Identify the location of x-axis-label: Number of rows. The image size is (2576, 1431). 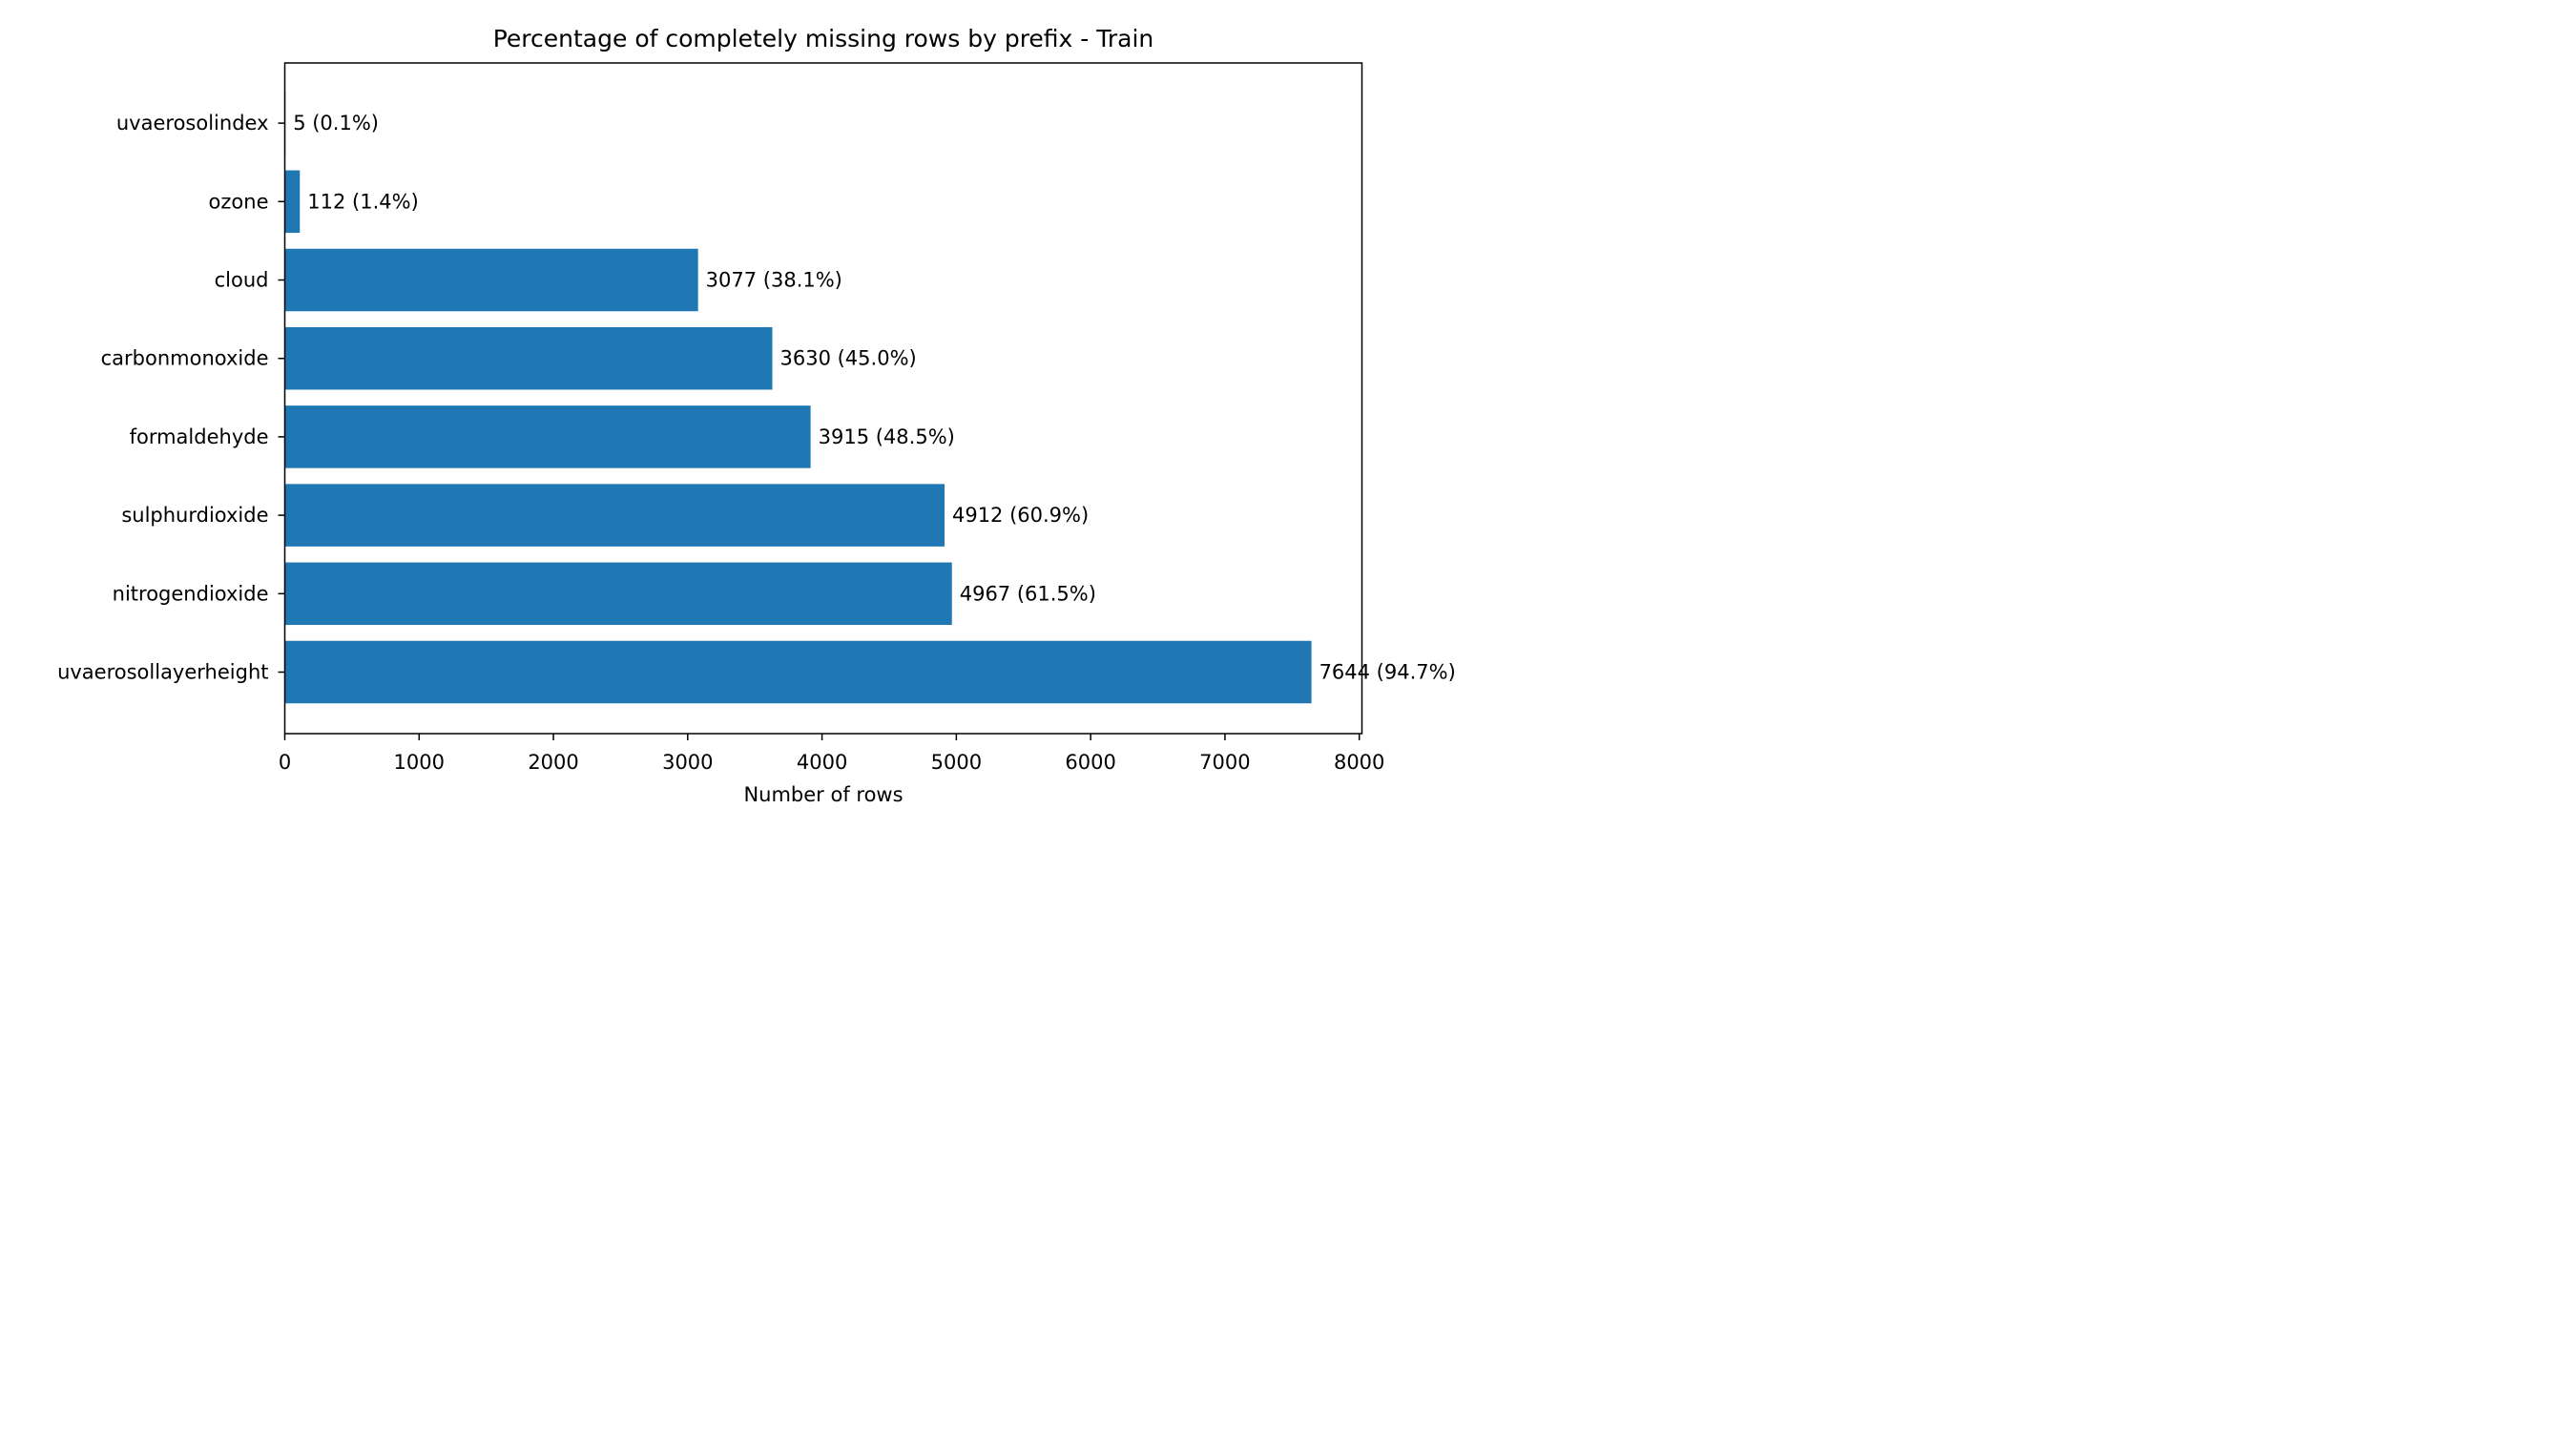
(823, 795).